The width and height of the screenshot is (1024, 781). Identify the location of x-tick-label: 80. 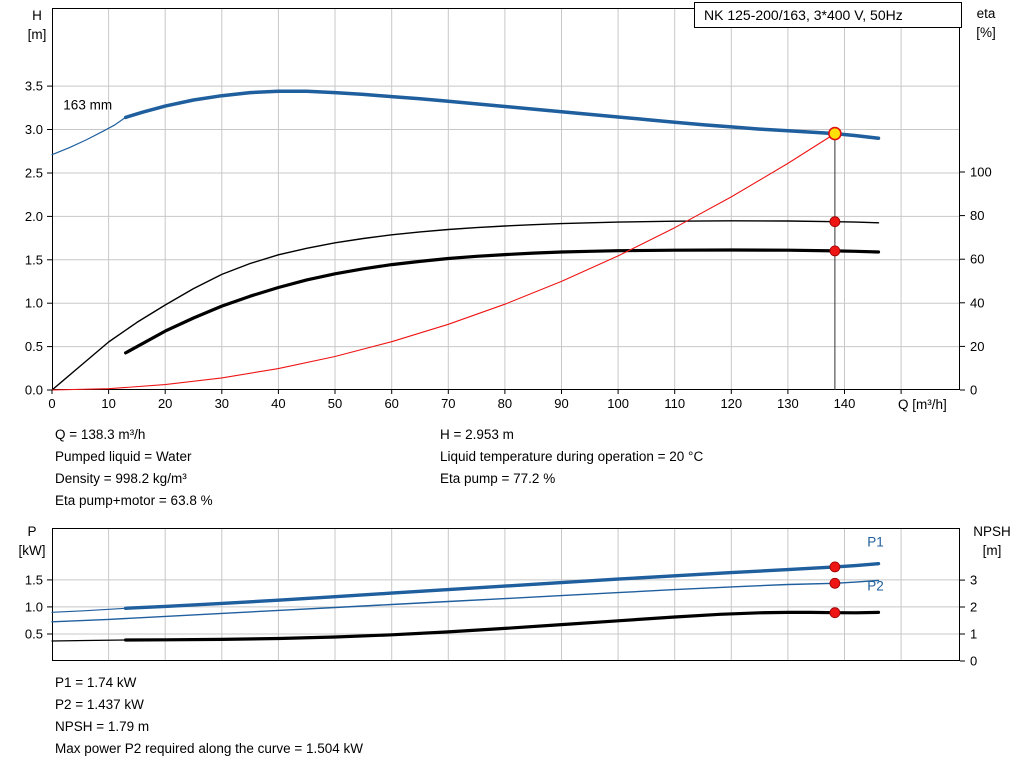
(505, 403).